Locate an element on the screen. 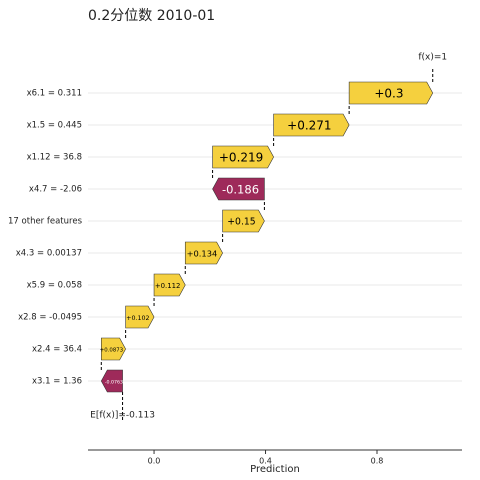 The height and width of the screenshot is (480, 480). y-tick-label: x2.8 = -0.0495 is located at coordinates (50, 318).